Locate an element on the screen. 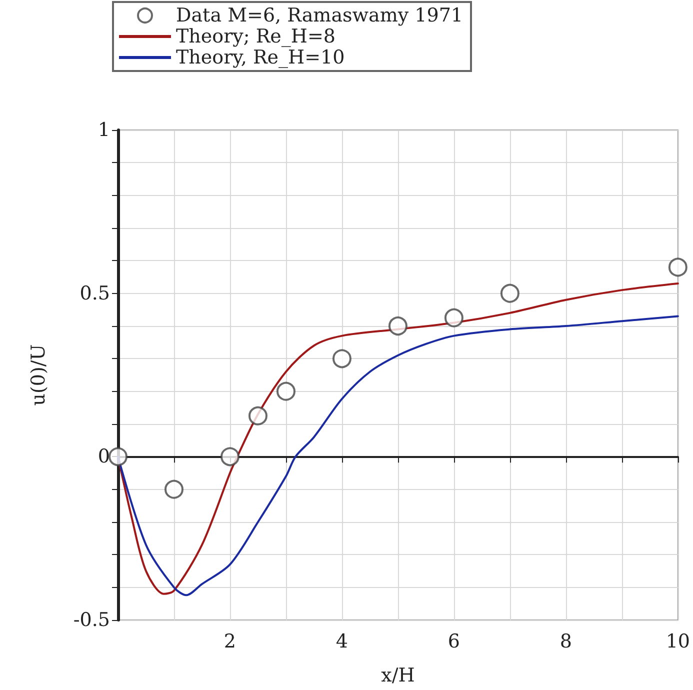 This screenshot has height=690, width=693. x-tick-label: 10 is located at coordinates (678, 641).